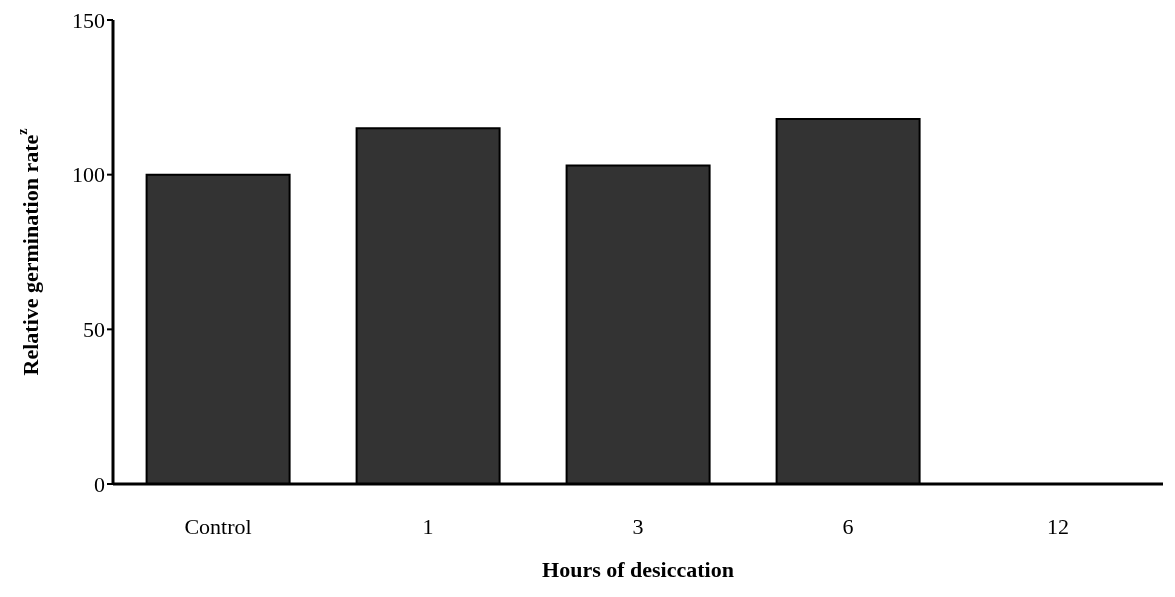 The width and height of the screenshot is (1175, 597). Describe the element at coordinates (638, 569) in the screenshot. I see `x-axis-title: Hours of desiccation` at that location.